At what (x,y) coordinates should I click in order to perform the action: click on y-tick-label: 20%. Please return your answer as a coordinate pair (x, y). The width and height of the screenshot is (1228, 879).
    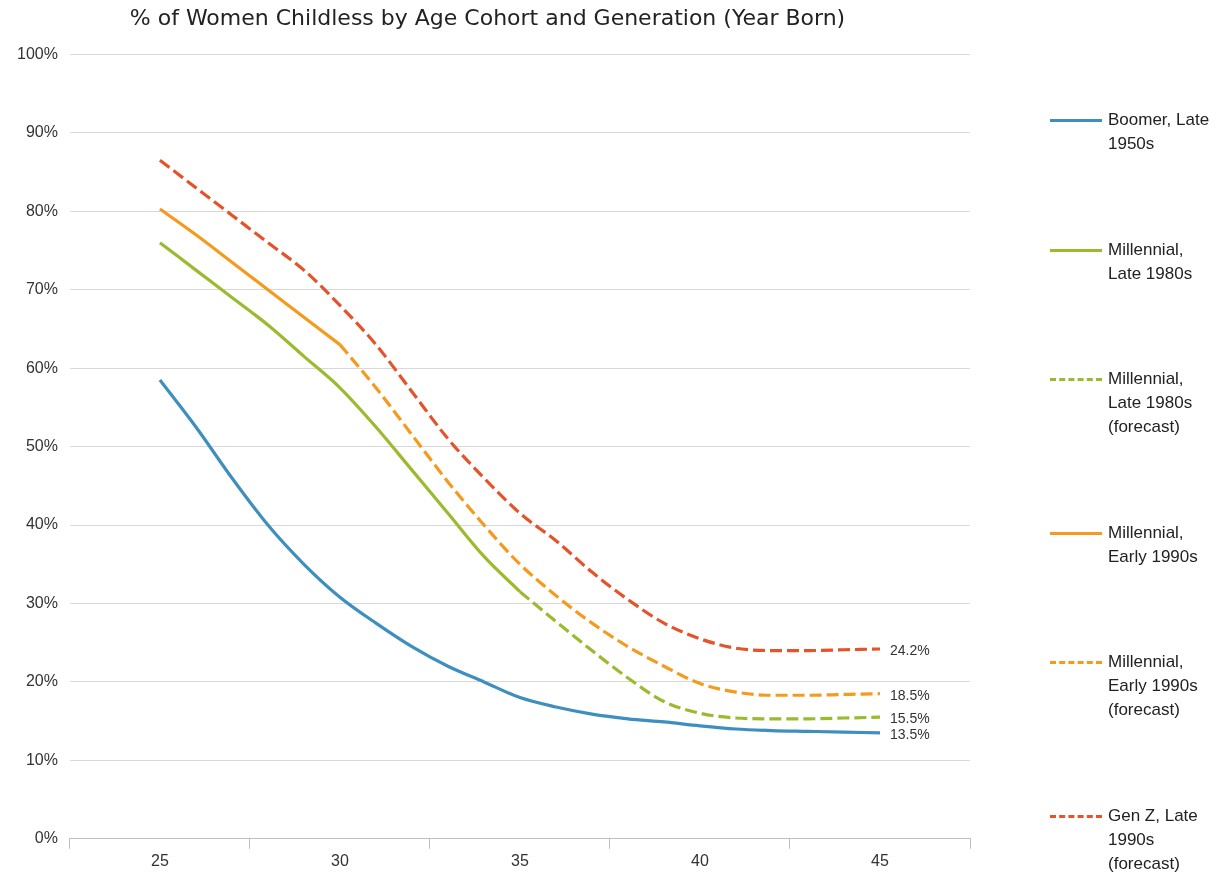
    Looking at the image, I should click on (41, 681).